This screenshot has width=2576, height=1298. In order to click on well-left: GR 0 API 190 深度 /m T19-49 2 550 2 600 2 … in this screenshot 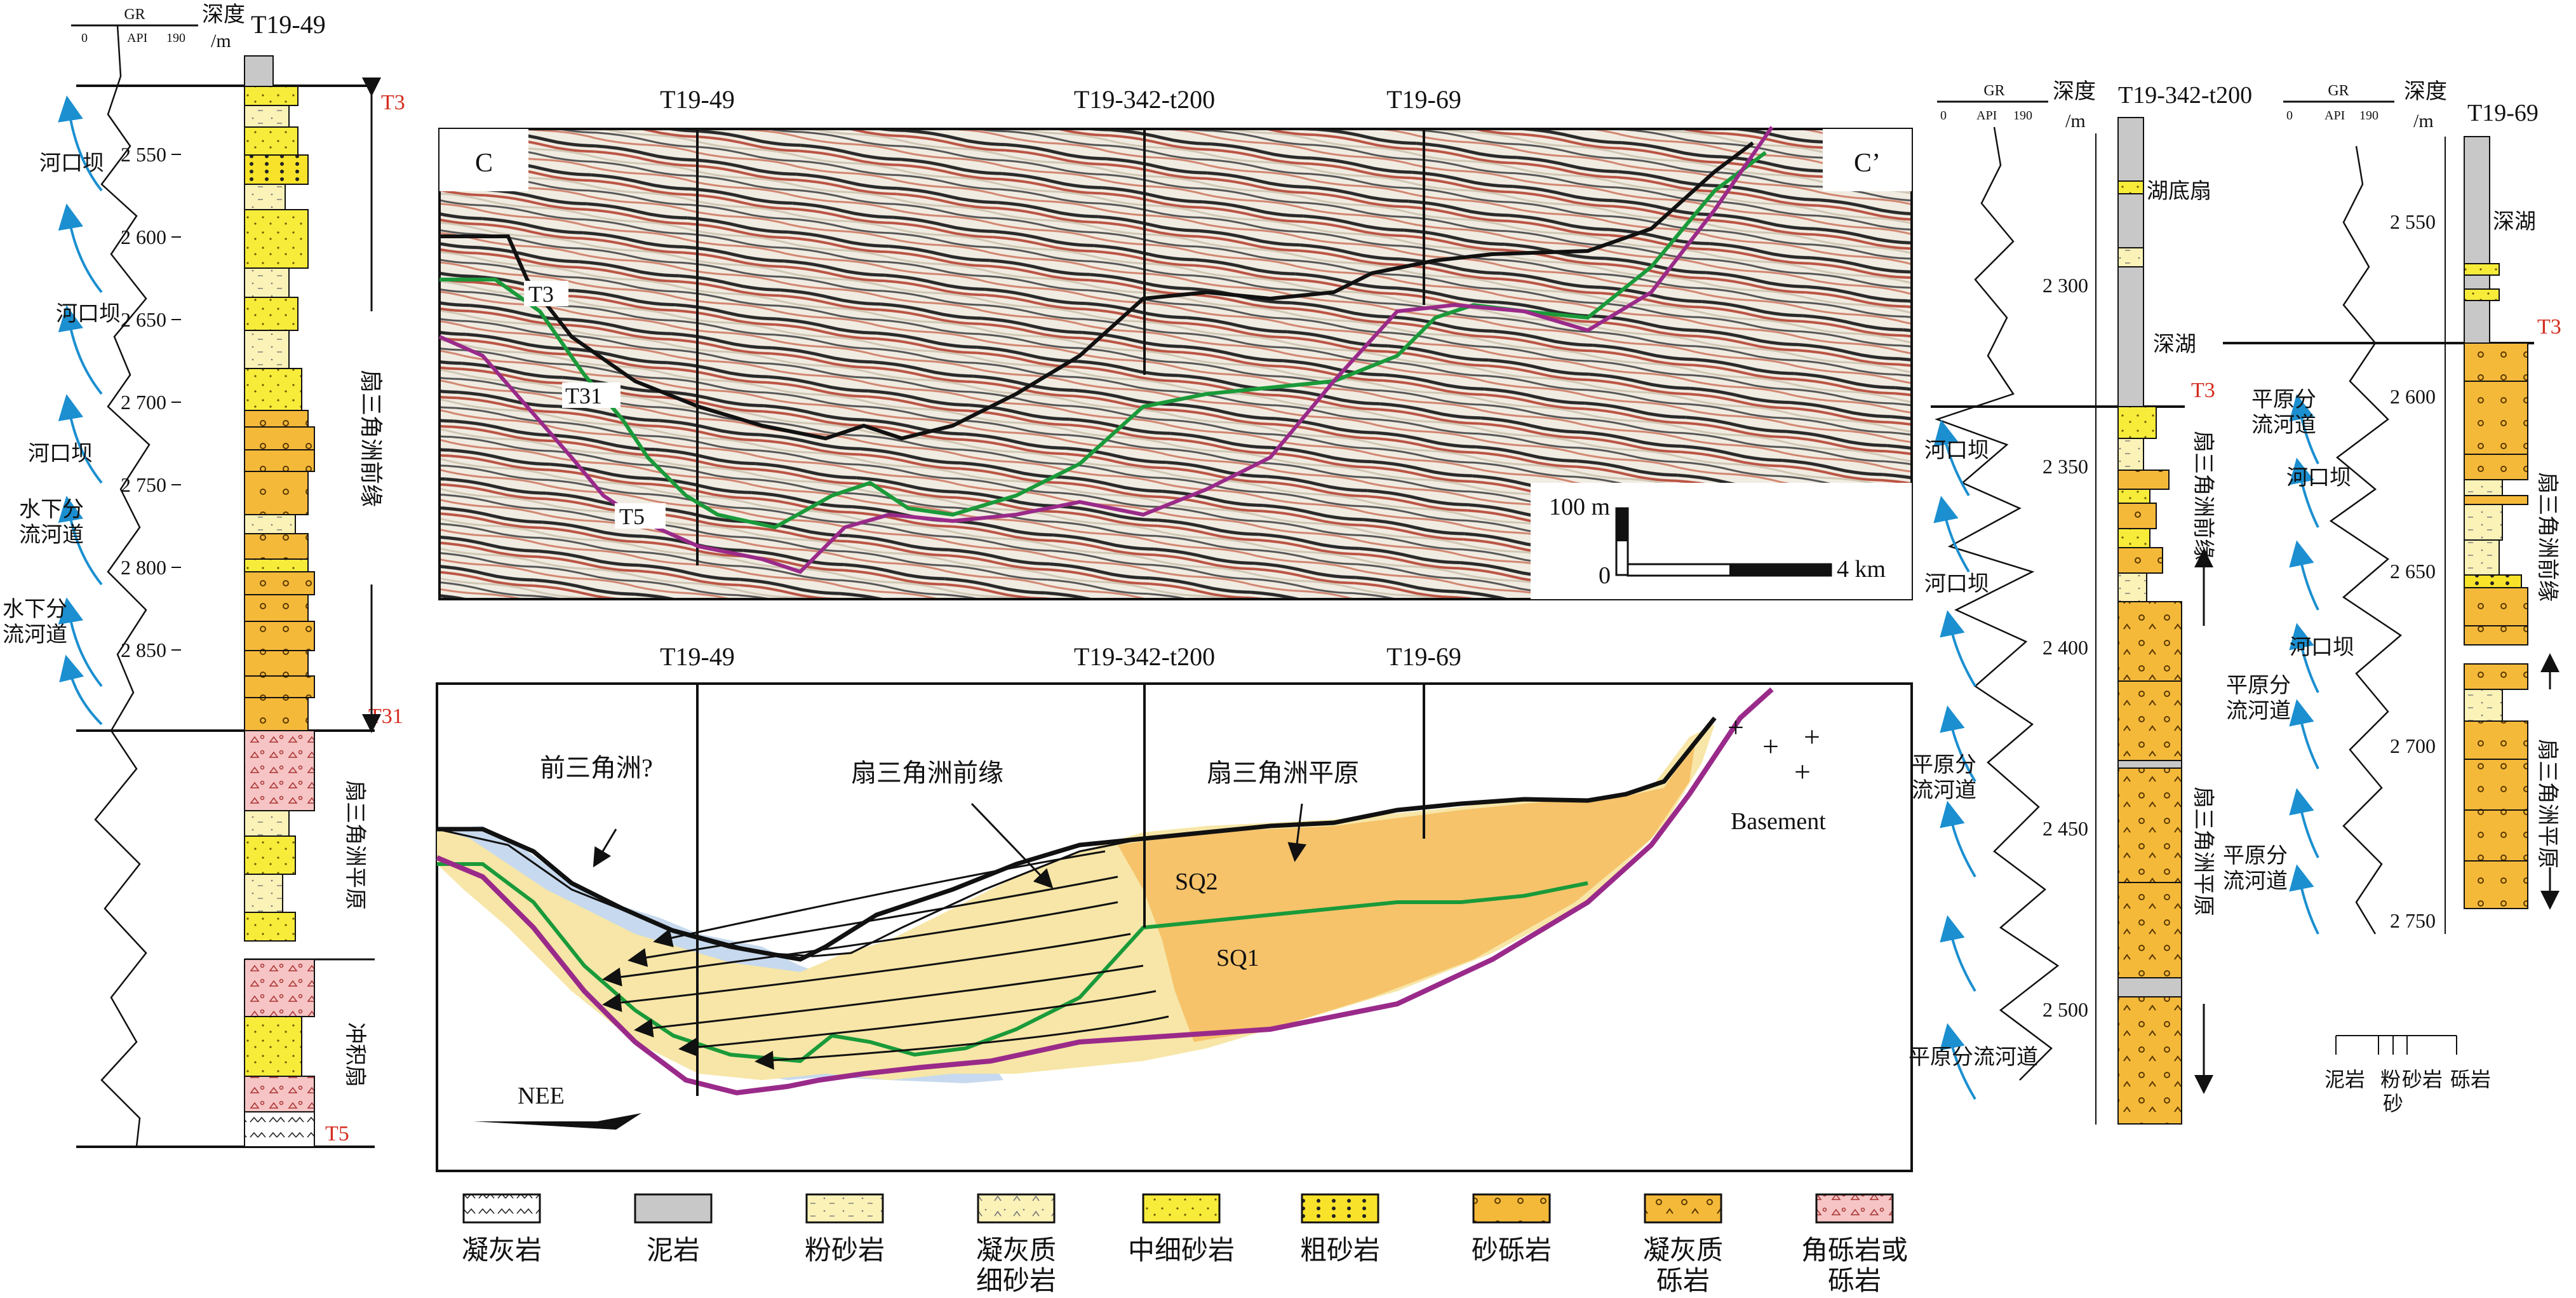, I will do `click(204, 575)`.